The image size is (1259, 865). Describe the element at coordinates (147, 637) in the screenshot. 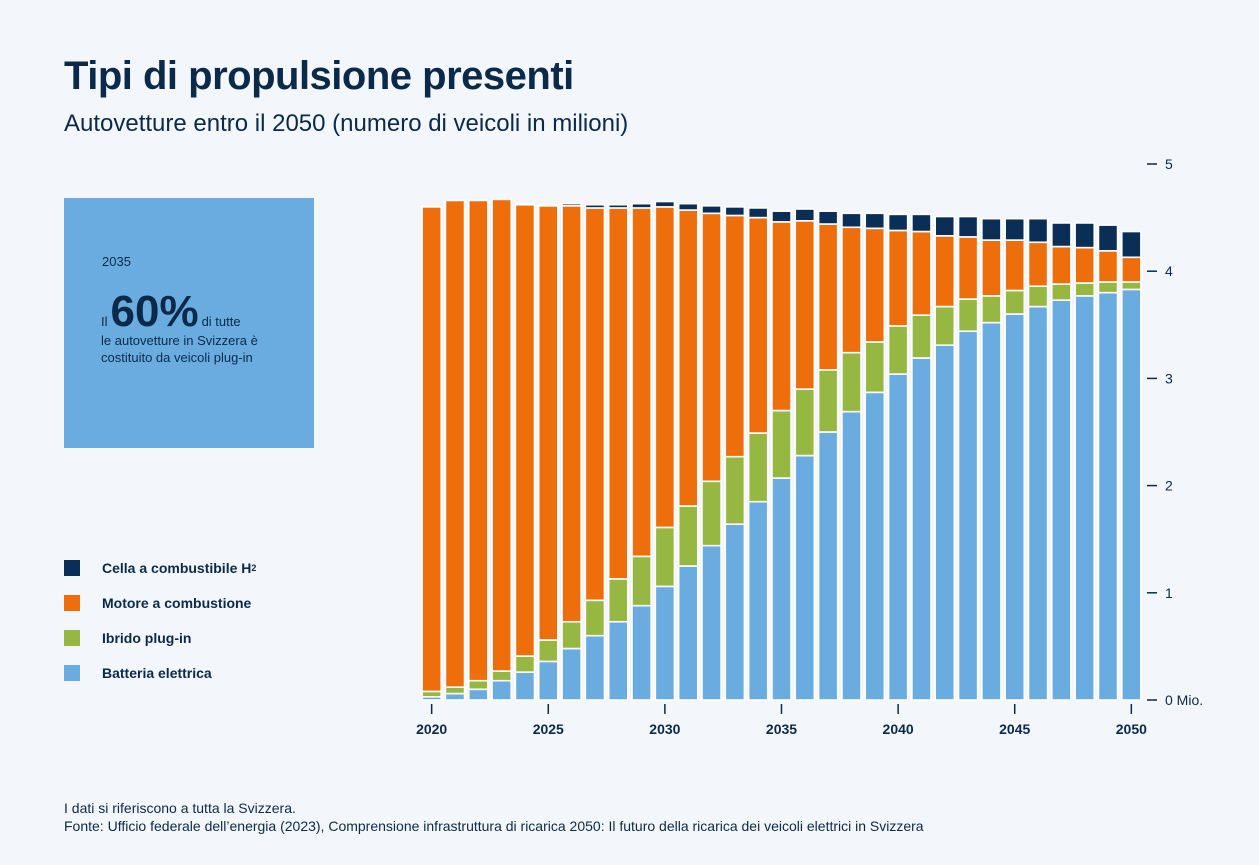

I see `legend-label-hybrid: Ibrido plug-in` at that location.